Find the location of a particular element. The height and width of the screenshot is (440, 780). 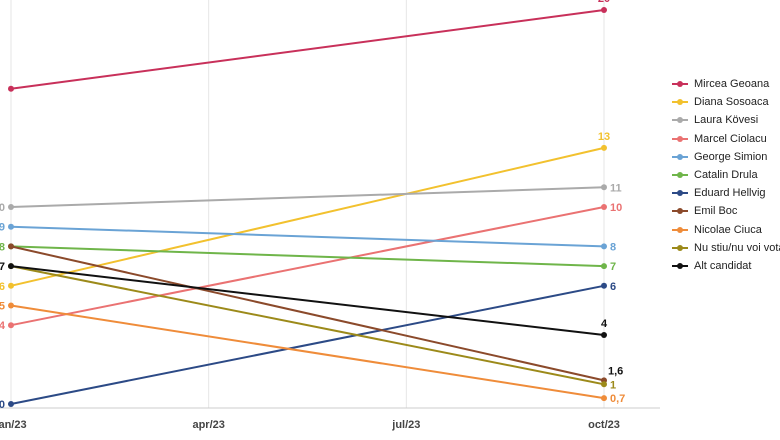

legend-label: Catalin Drula is located at coordinates (726, 175).